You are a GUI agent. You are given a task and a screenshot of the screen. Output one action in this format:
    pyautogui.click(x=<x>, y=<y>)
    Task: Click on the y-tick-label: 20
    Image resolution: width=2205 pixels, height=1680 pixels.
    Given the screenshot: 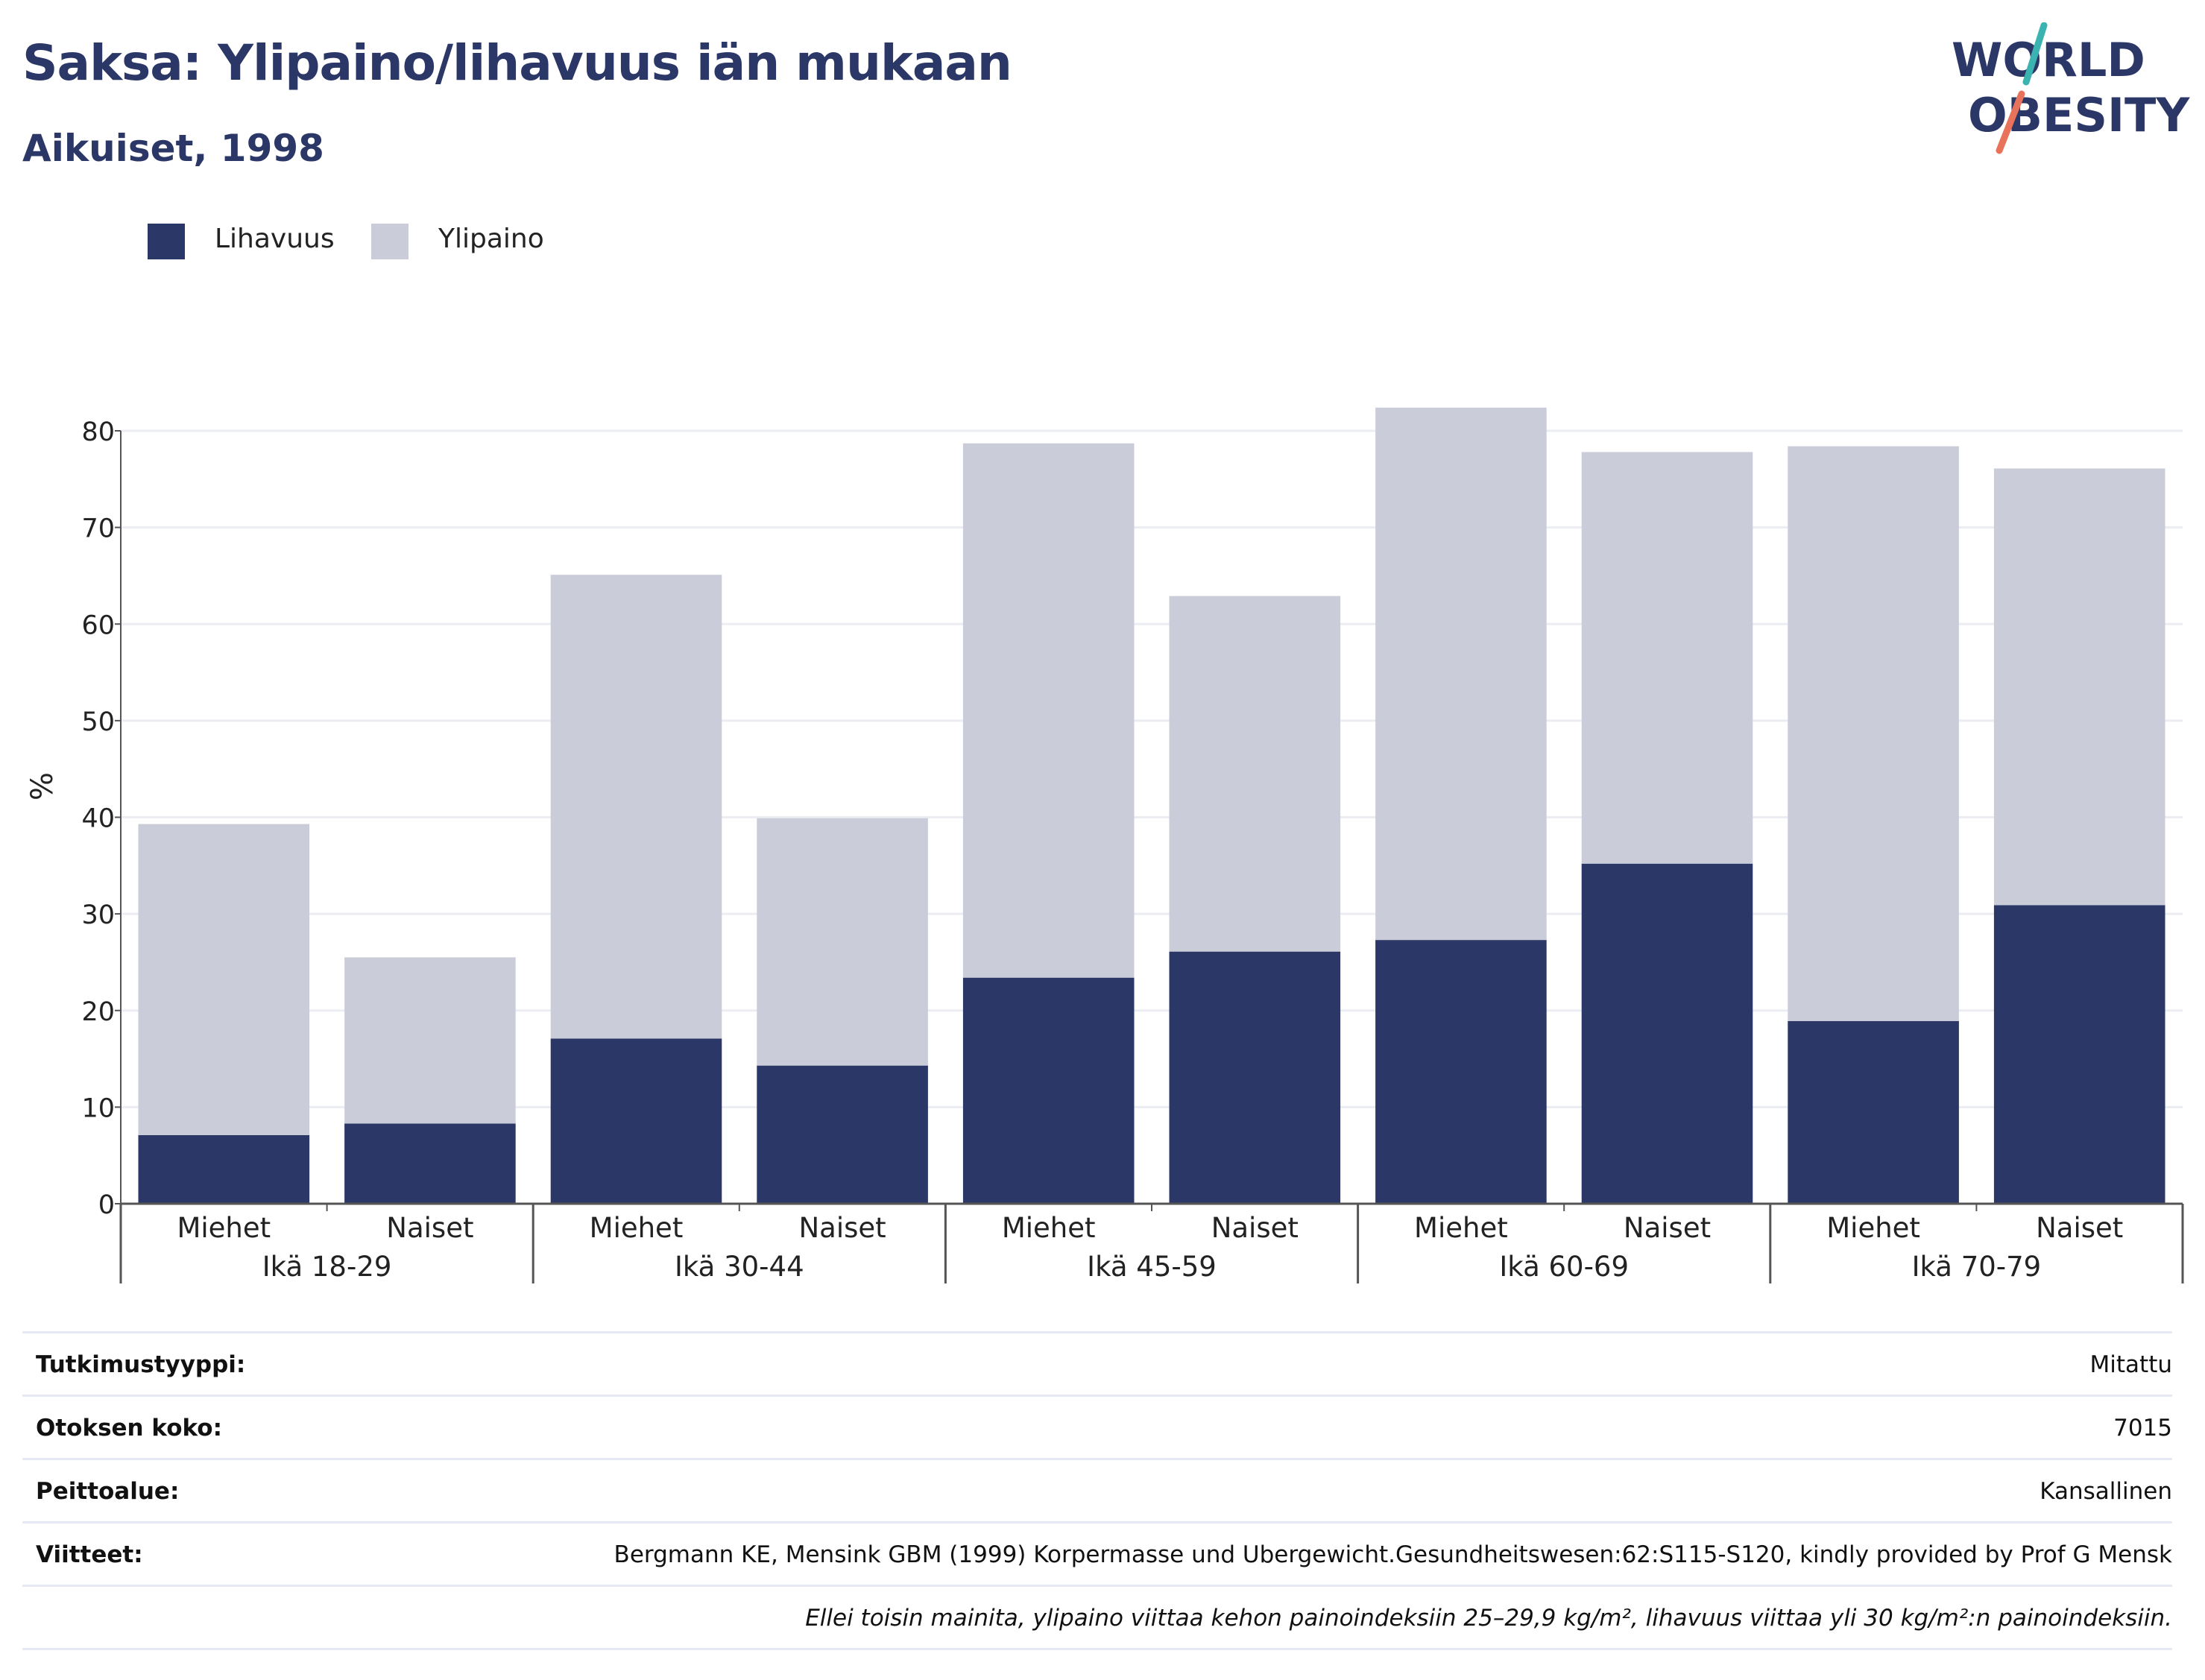 What is the action you would take?
    pyautogui.click(x=98, y=1012)
    